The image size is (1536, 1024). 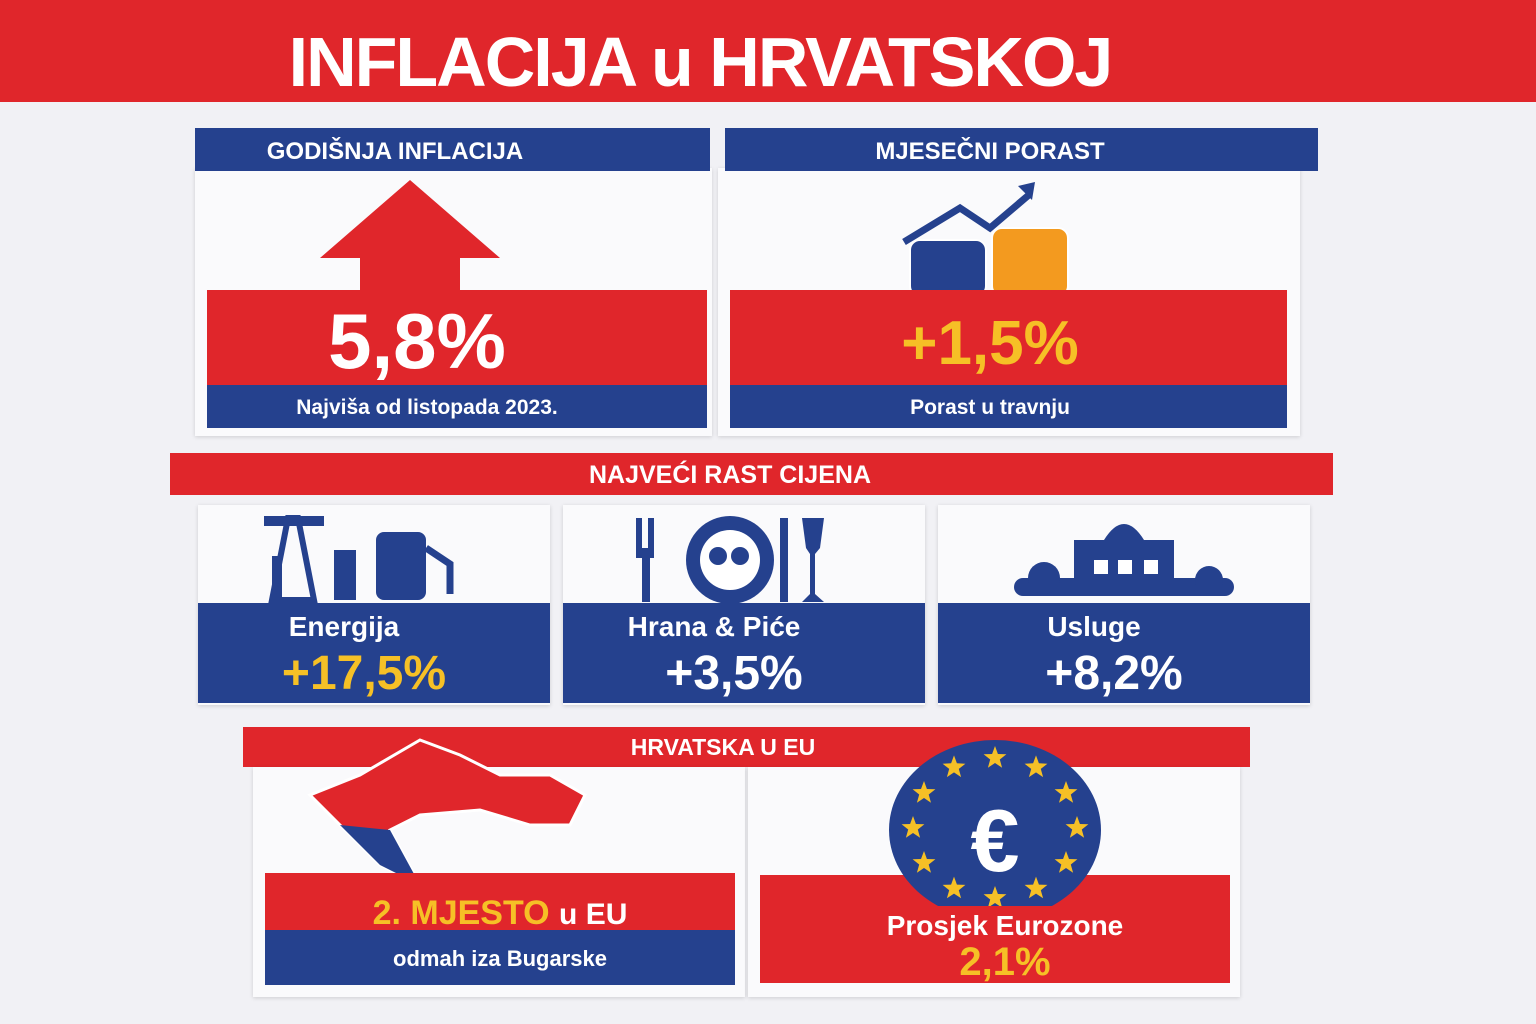 I want to click on average-value: 2,1%, so click(x=1005, y=962).